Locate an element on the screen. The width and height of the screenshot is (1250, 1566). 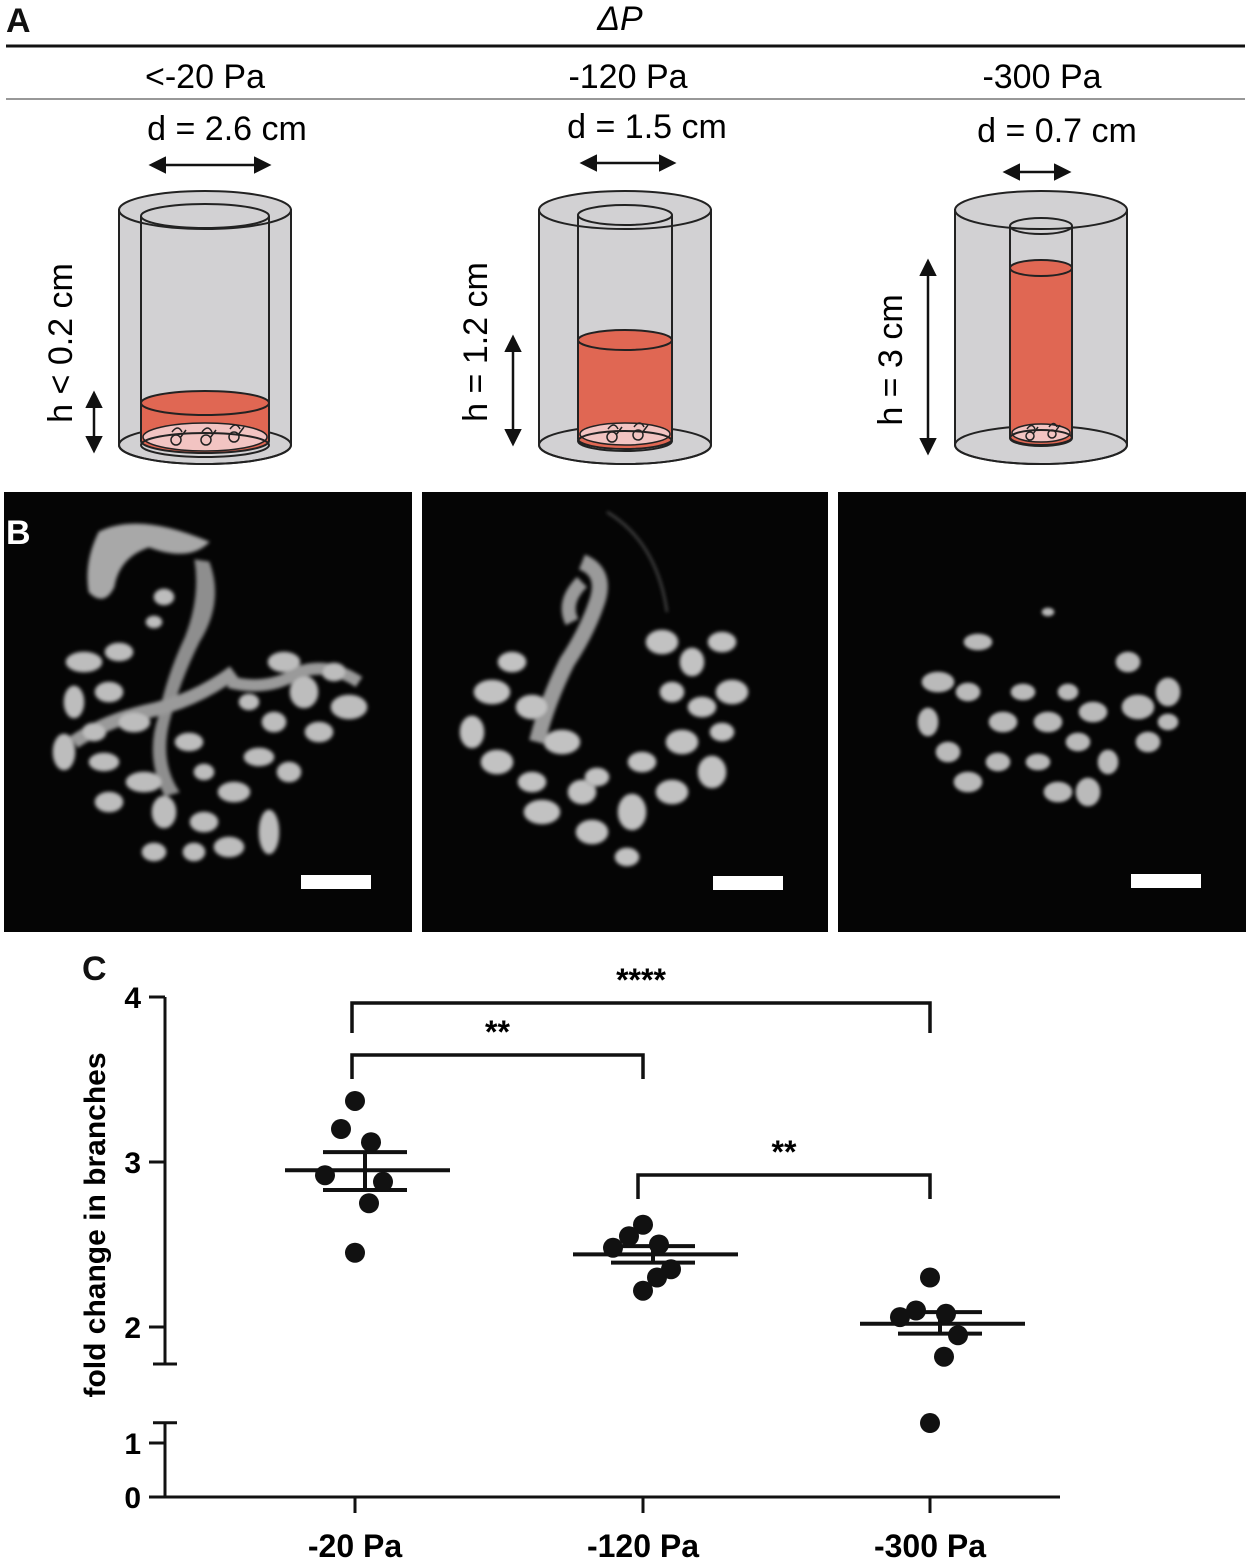
x-tick-label: -20 Pa is located at coordinates (355, 1544).